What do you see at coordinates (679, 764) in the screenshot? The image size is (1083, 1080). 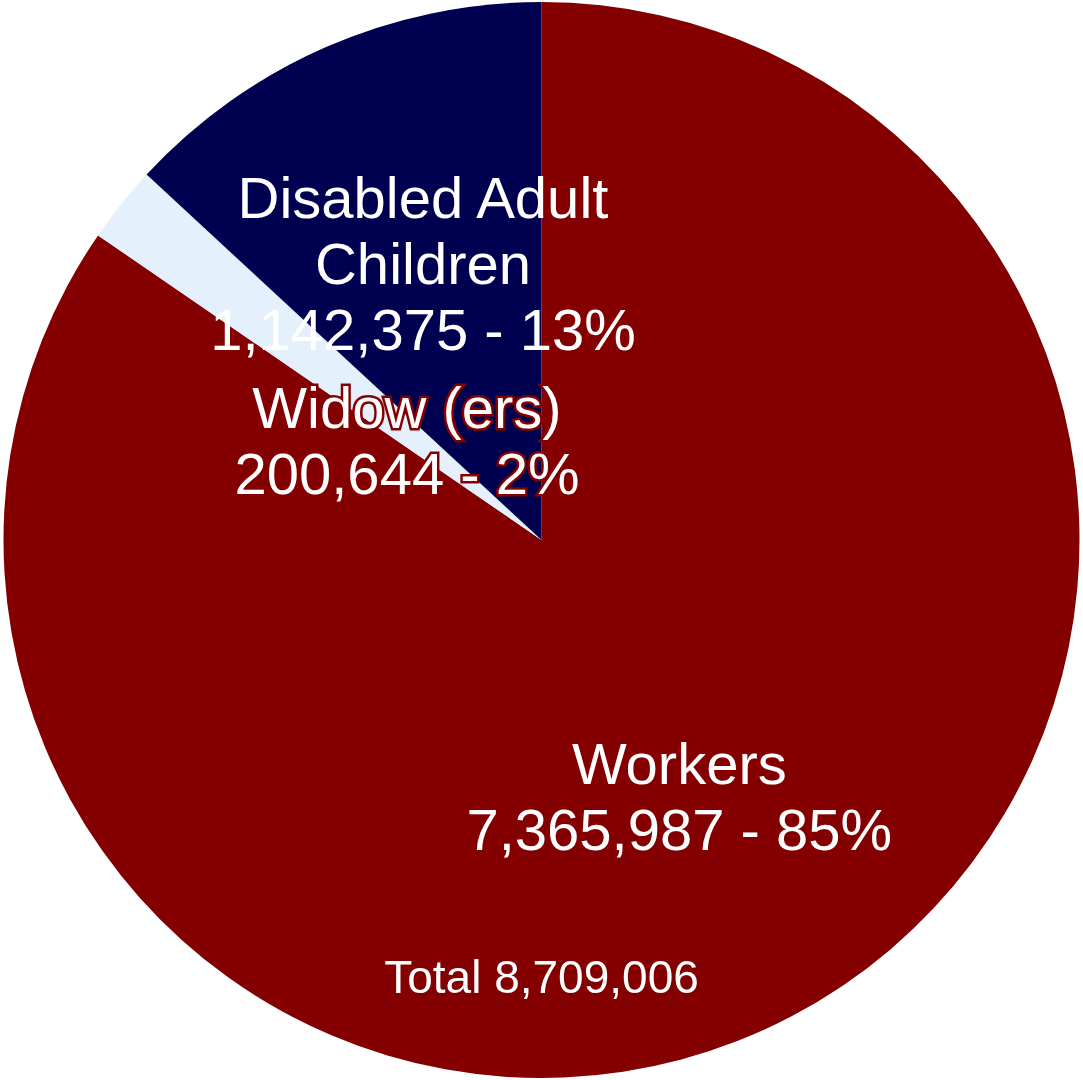 I see `slice-label: Workers` at bounding box center [679, 764].